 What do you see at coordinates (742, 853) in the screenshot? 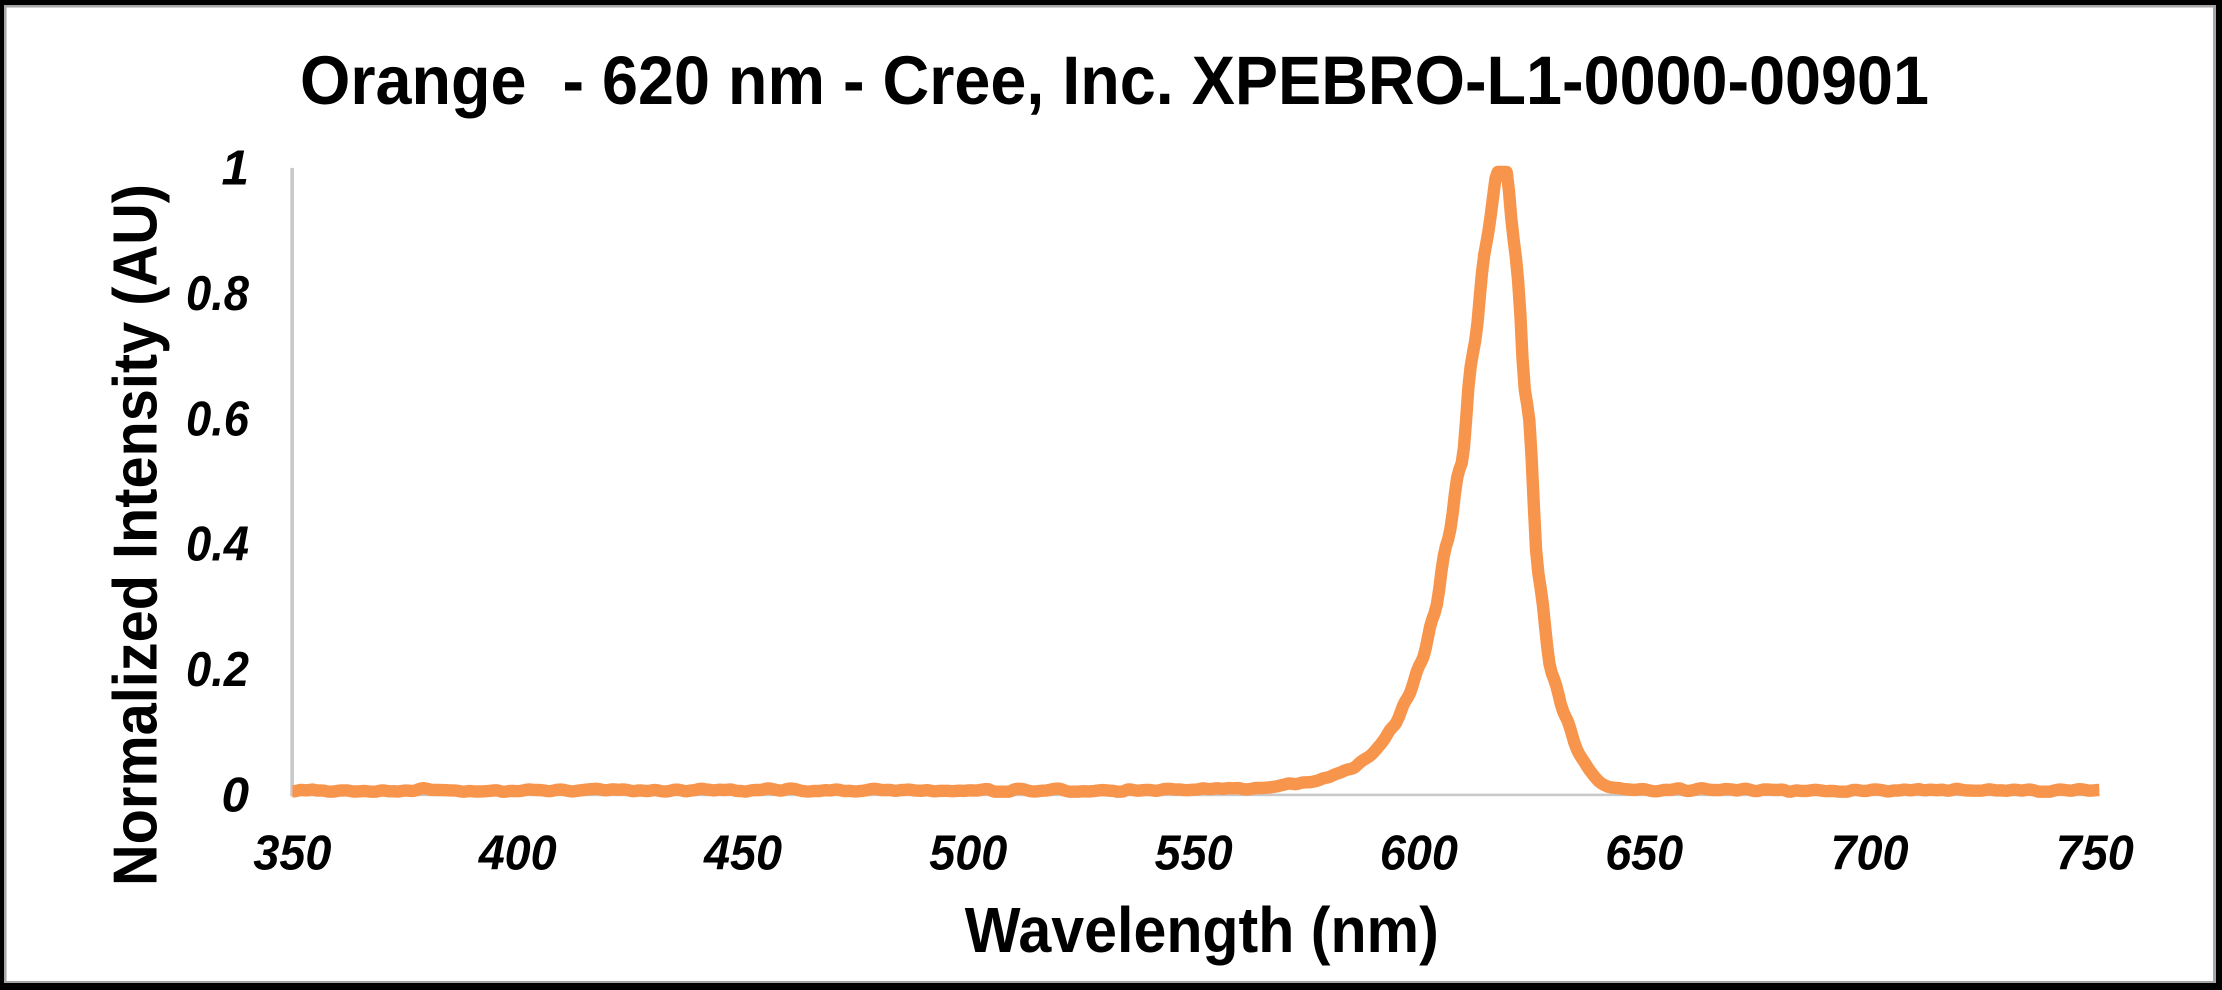
I see `svg-text: 450` at bounding box center [742, 853].